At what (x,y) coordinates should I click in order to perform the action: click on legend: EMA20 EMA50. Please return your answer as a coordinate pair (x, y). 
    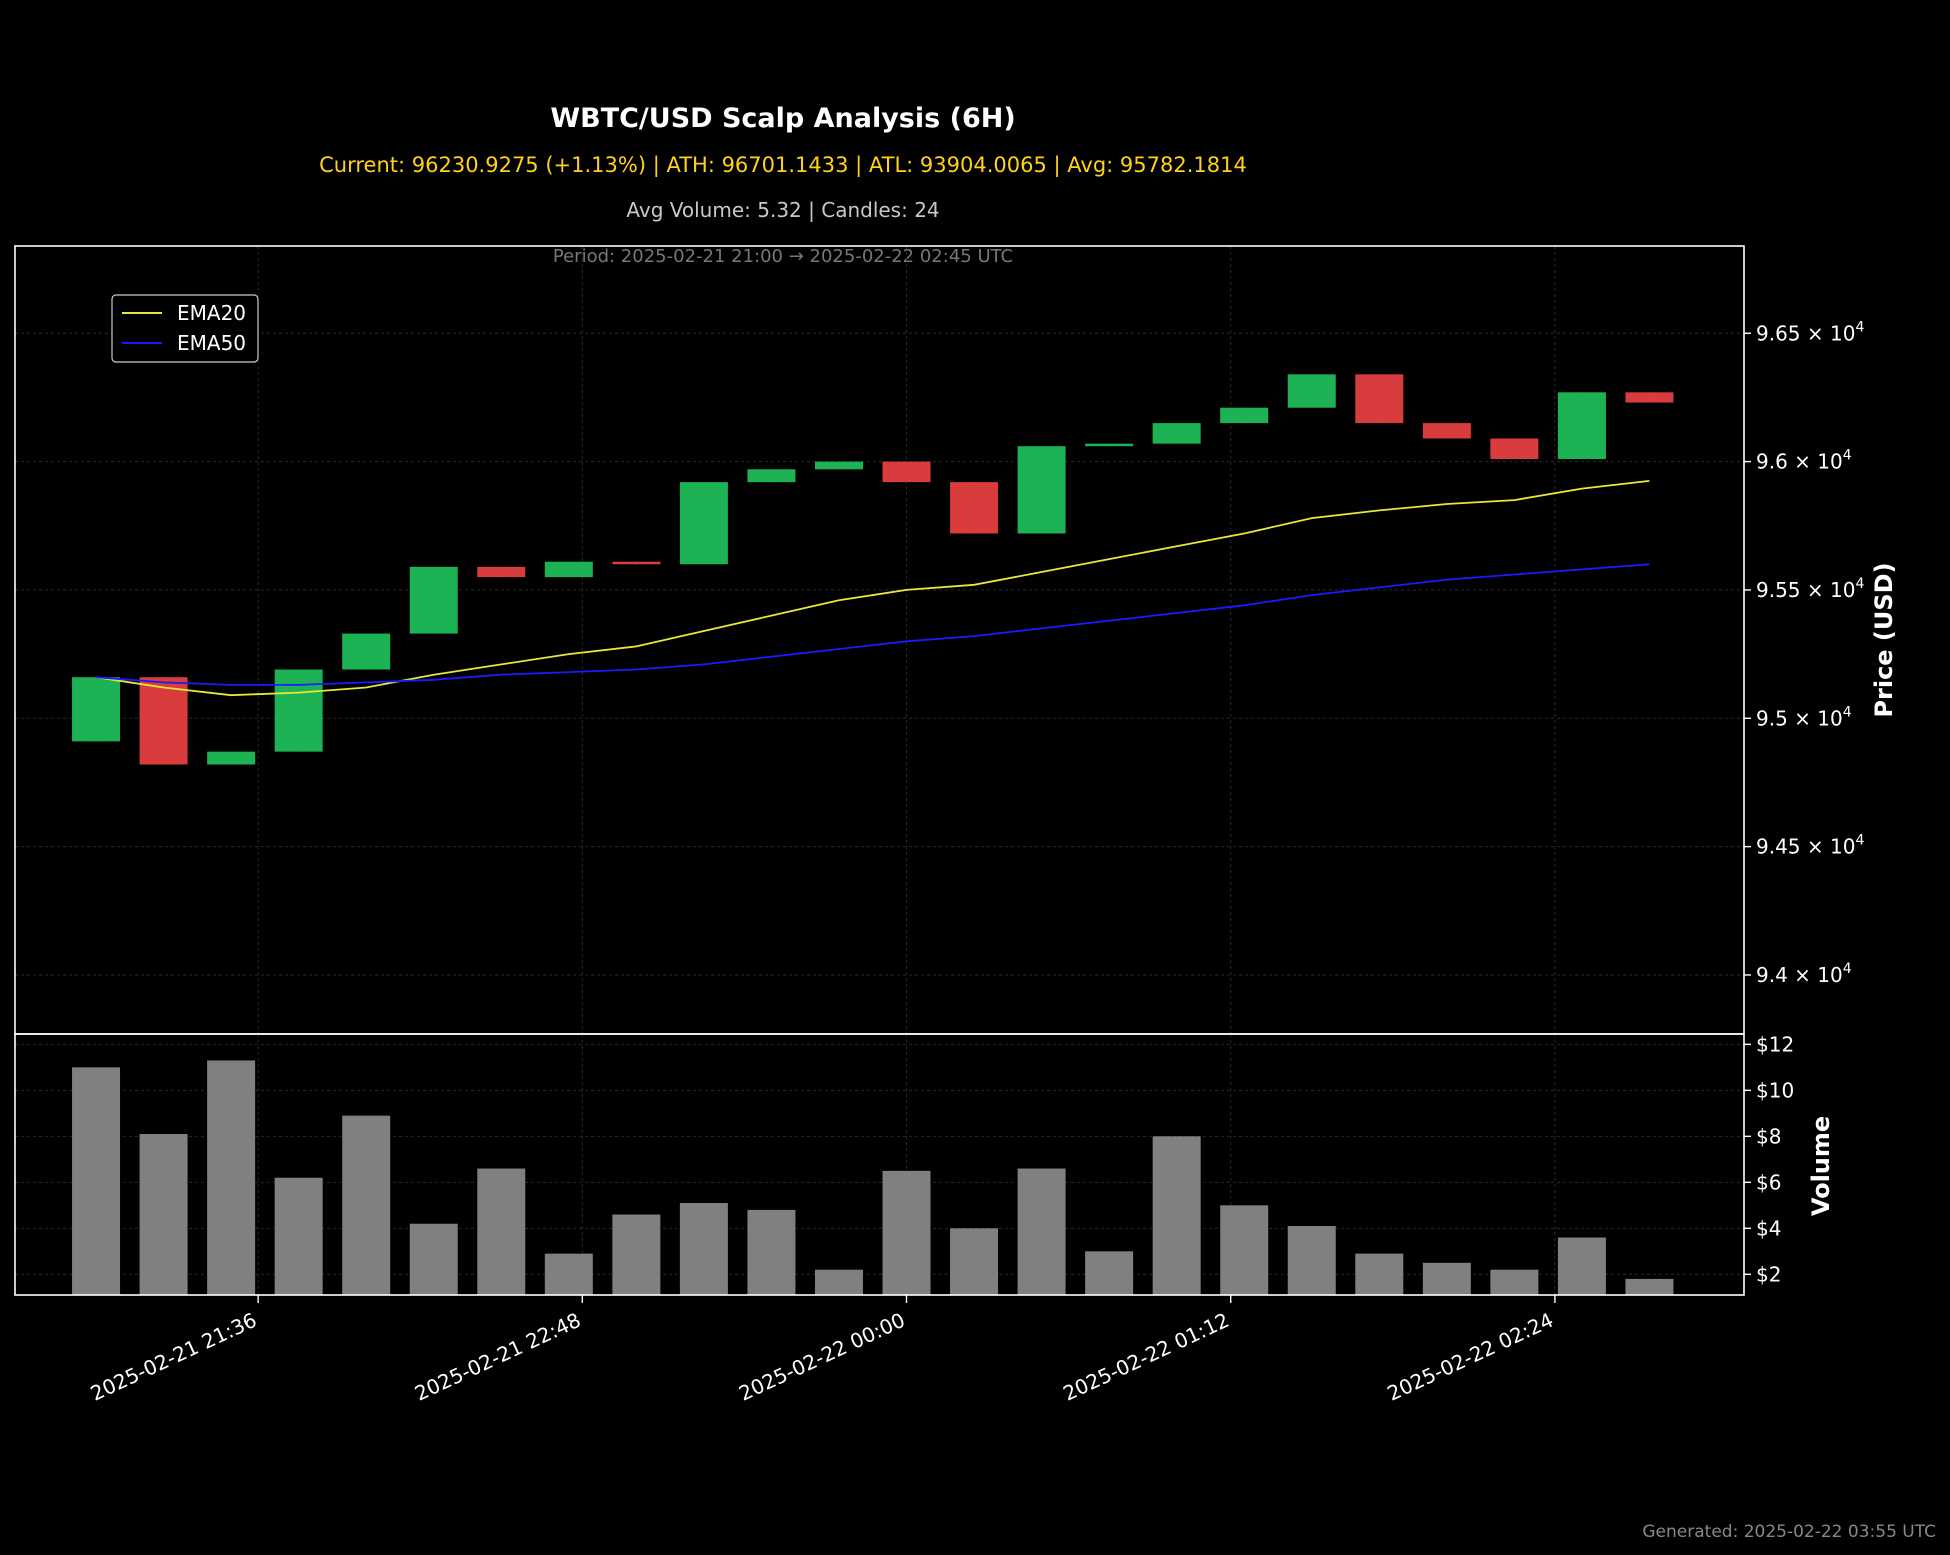
    Looking at the image, I should click on (185, 328).